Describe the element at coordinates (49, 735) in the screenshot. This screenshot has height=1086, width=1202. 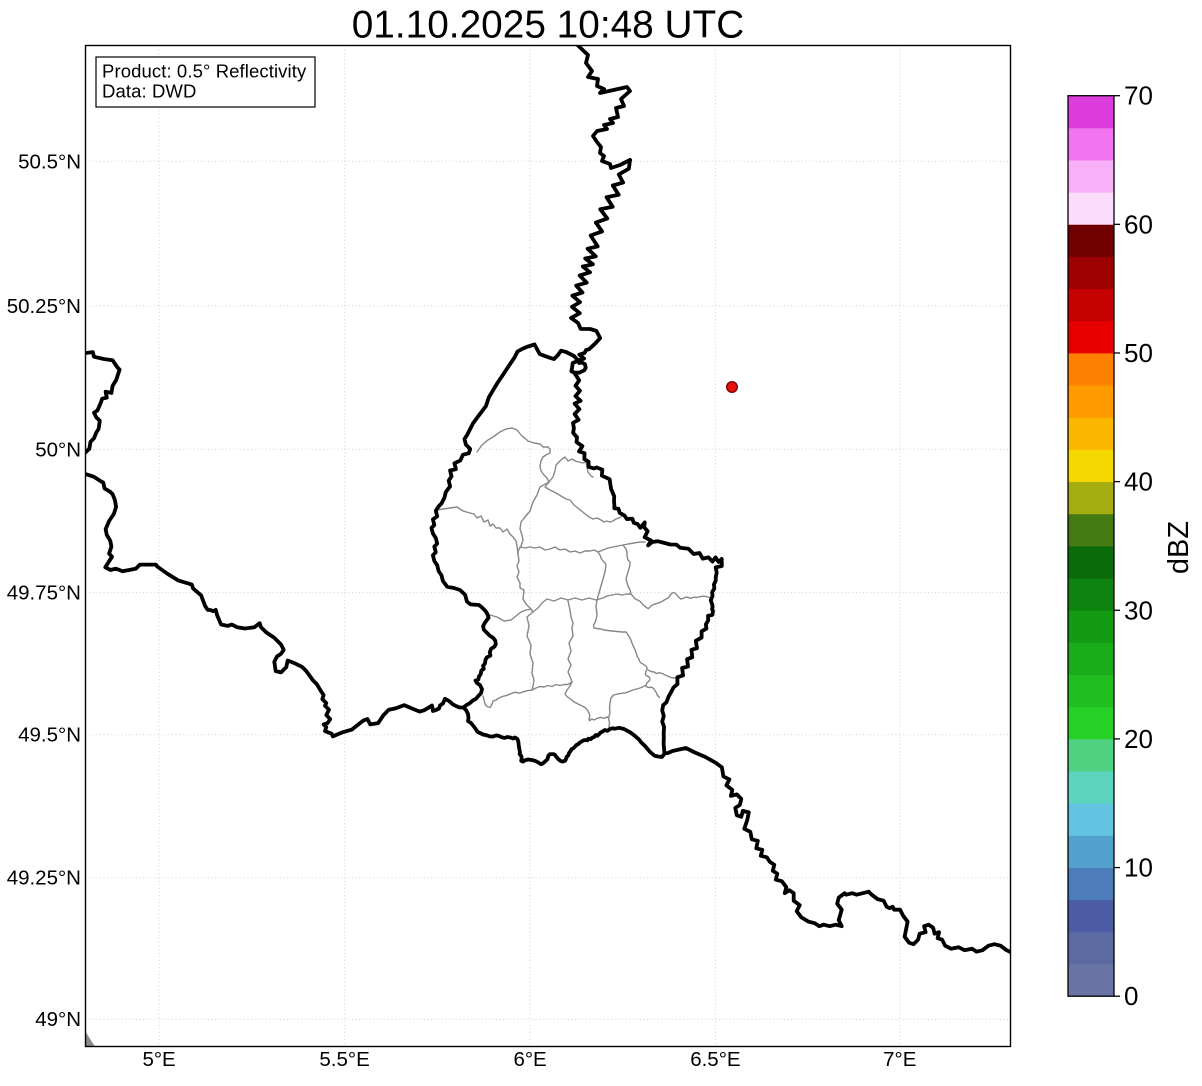
I see `svg-text: 49.5°N` at that location.